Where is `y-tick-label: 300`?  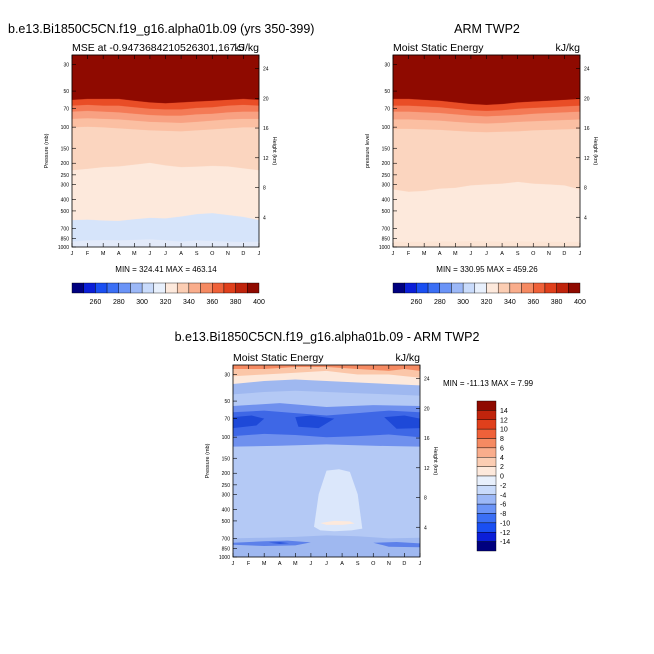
y-tick-label: 300 is located at coordinates (386, 185).